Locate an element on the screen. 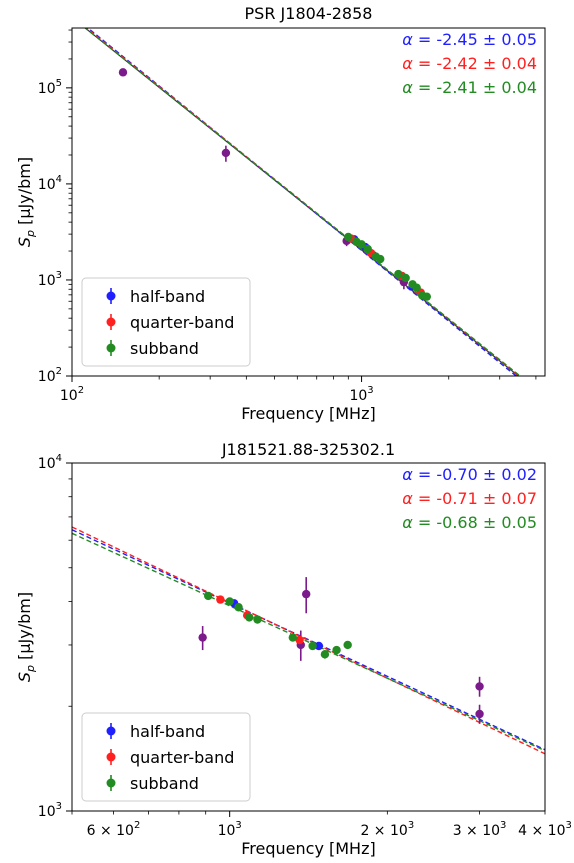  x-minor-tick-label-base: 4 × 10 is located at coordinates (541, 831).